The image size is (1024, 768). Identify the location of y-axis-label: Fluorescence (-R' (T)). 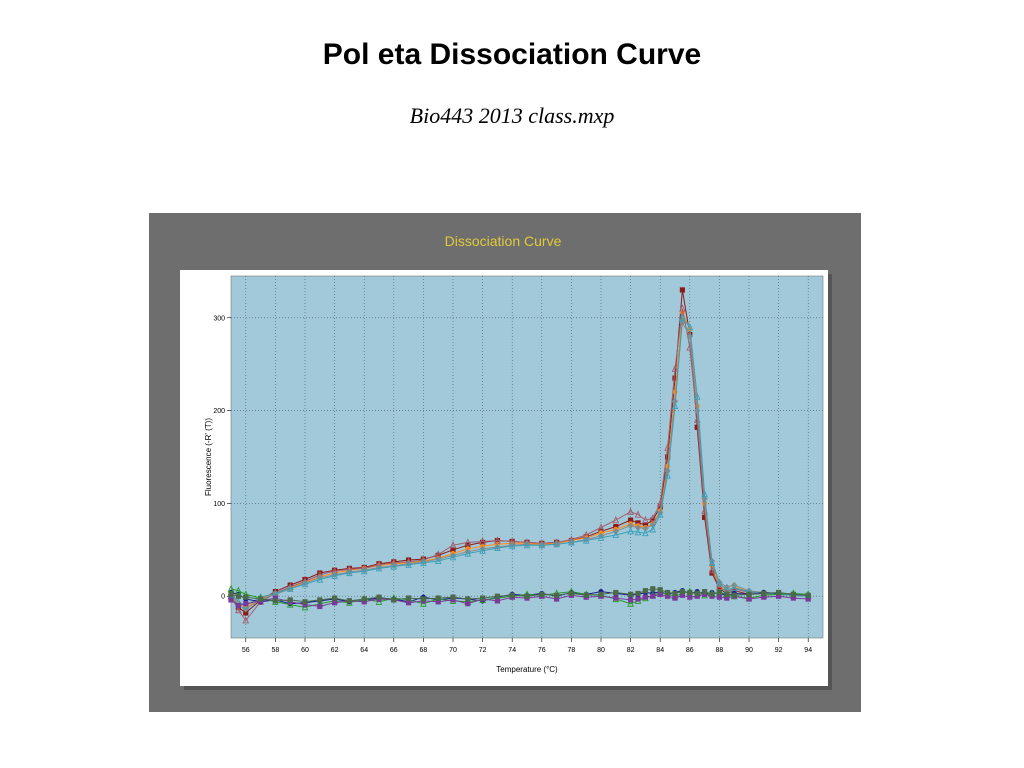
(208, 457).